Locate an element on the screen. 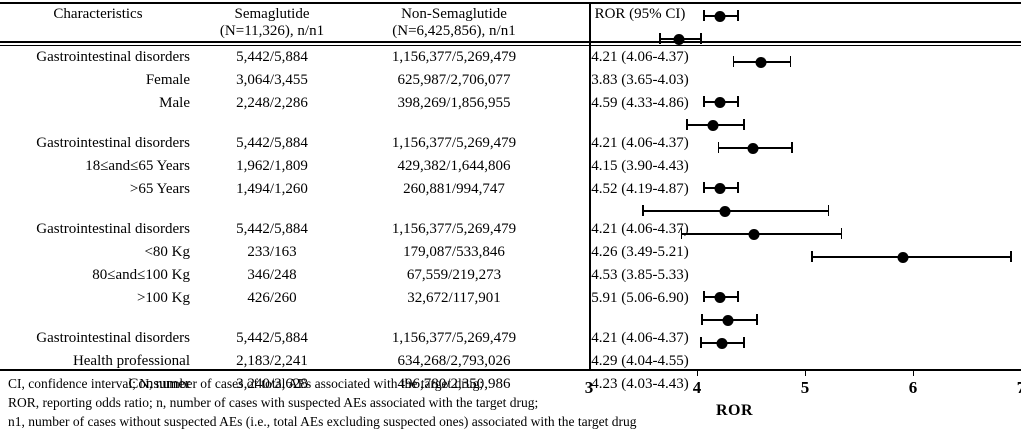 Image resolution: width=1021 pixels, height=433 pixels. axis-tick-label: 4 is located at coordinates (697, 387).